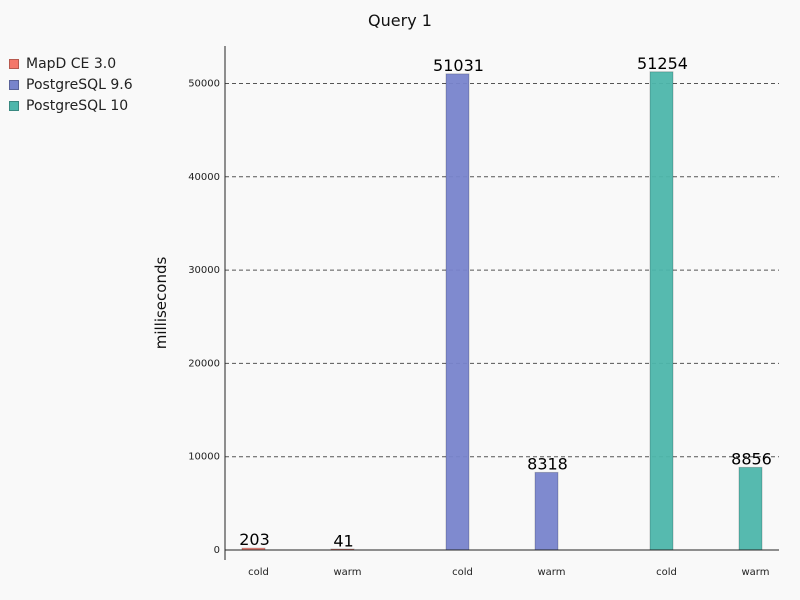 This screenshot has width=800, height=600. Describe the element at coordinates (751, 458) in the screenshot. I see `bar-value-label: 8856` at that location.